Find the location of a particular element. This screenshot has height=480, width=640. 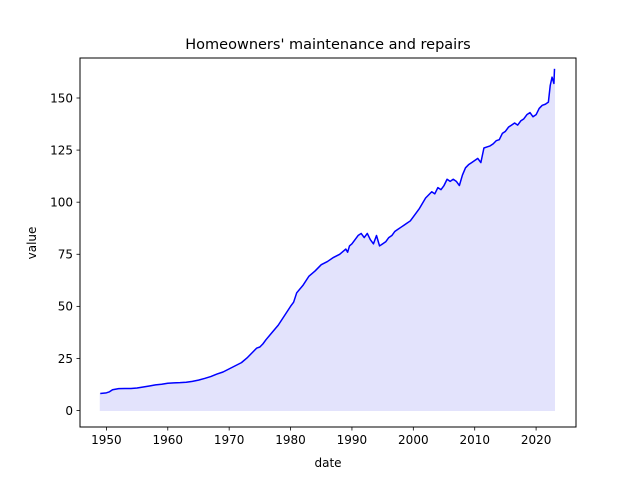

y-tick-label: 100 is located at coordinates (61, 202).